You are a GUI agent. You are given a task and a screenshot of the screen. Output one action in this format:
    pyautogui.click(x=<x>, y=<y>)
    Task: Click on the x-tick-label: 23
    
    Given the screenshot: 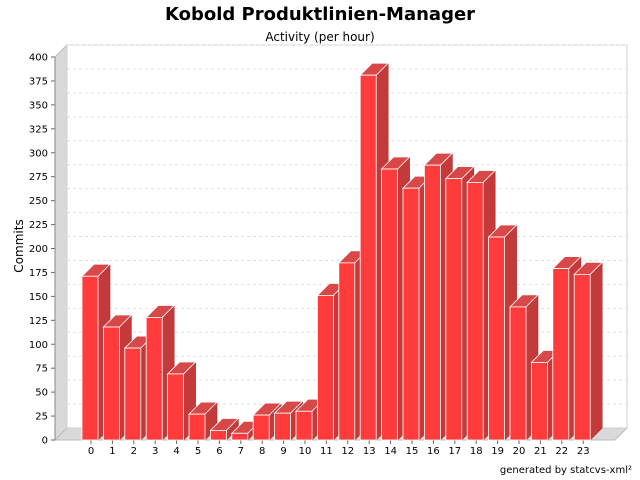 What is the action you would take?
    pyautogui.click(x=583, y=451)
    